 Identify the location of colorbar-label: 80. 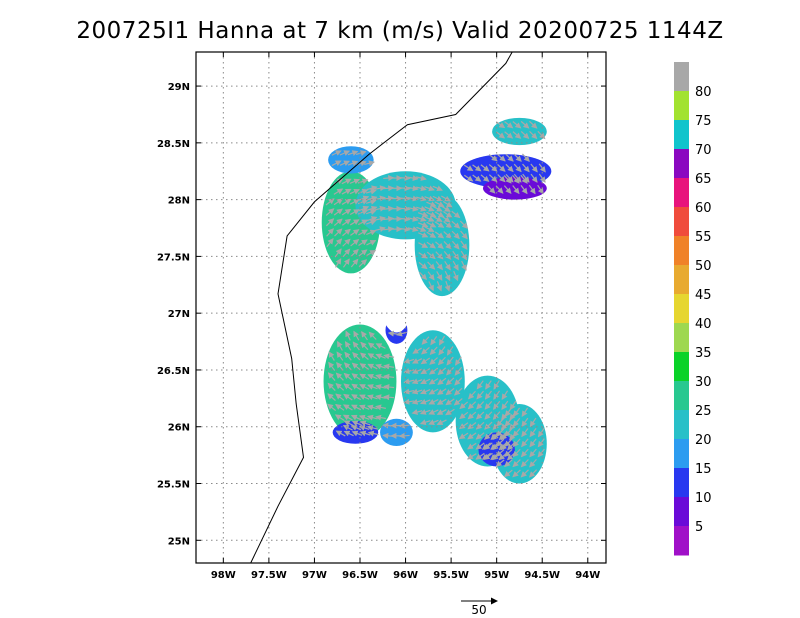
(703, 92).